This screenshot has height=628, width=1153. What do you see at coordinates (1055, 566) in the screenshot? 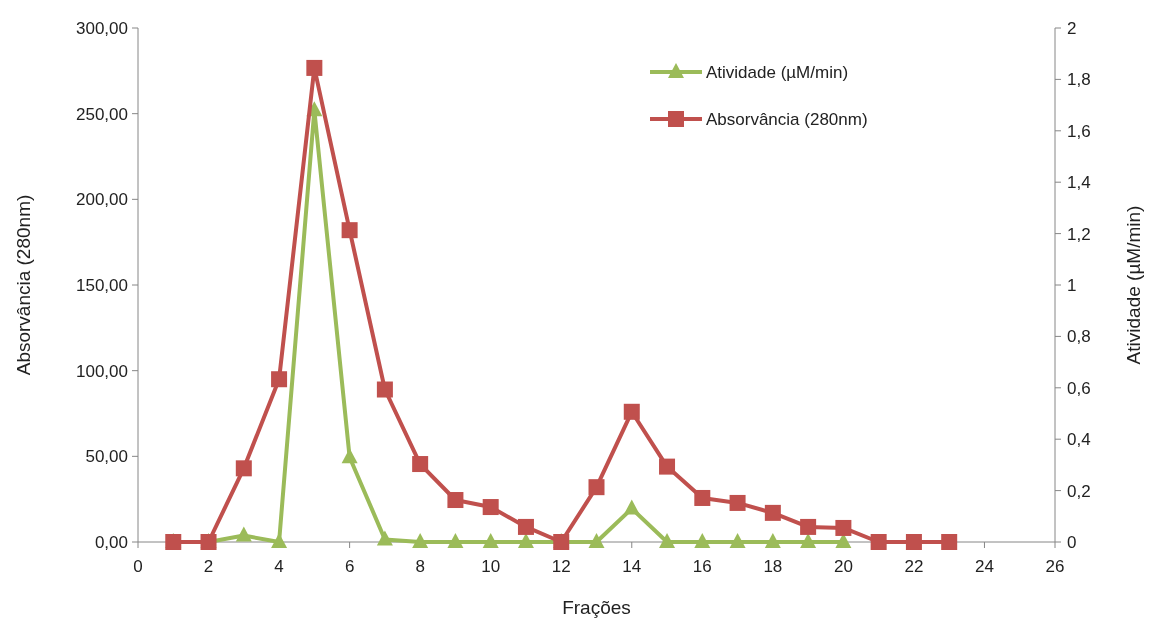
I see `x-tick-label: 26` at bounding box center [1055, 566].